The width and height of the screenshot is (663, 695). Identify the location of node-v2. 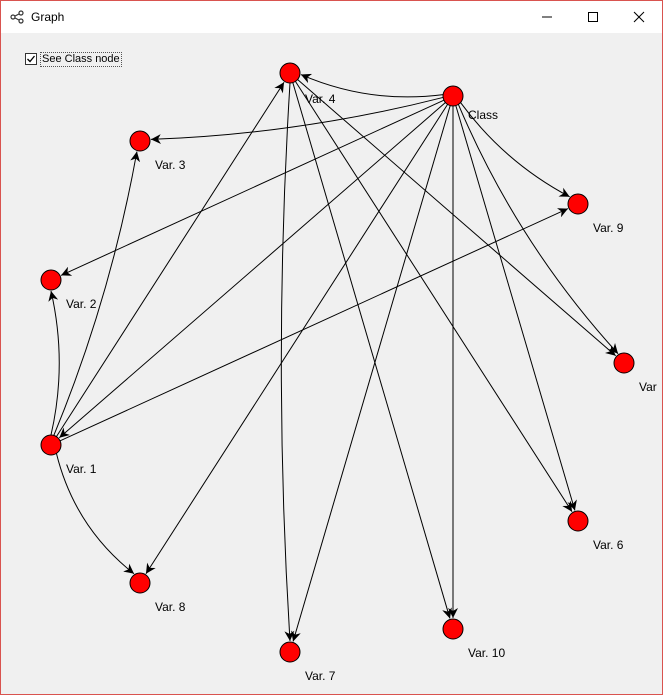
(51, 280).